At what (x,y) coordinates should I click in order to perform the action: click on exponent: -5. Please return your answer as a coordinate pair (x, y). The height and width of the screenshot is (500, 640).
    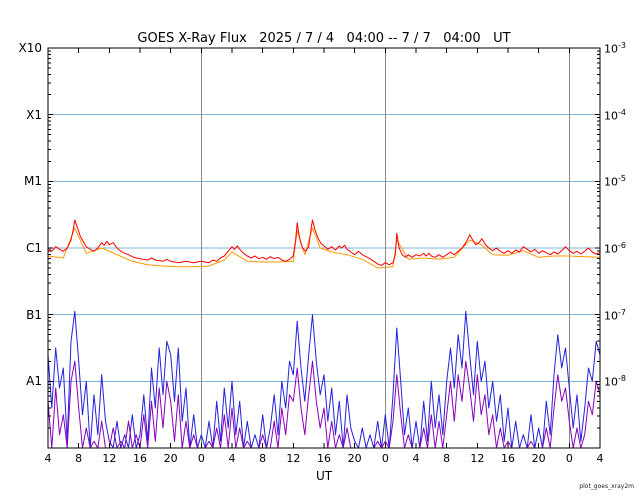
    Looking at the image, I should click on (622, 179).